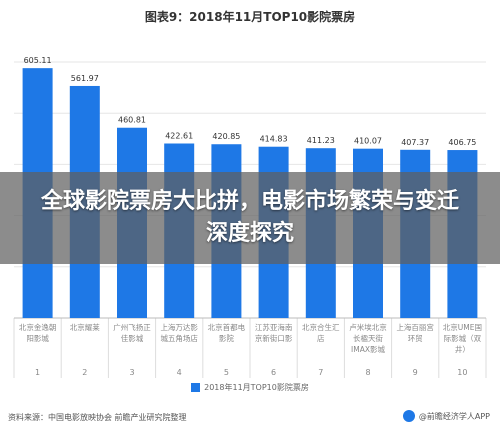 The height and width of the screenshot is (432, 500). I want to click on rank-label: 5, so click(226, 372).